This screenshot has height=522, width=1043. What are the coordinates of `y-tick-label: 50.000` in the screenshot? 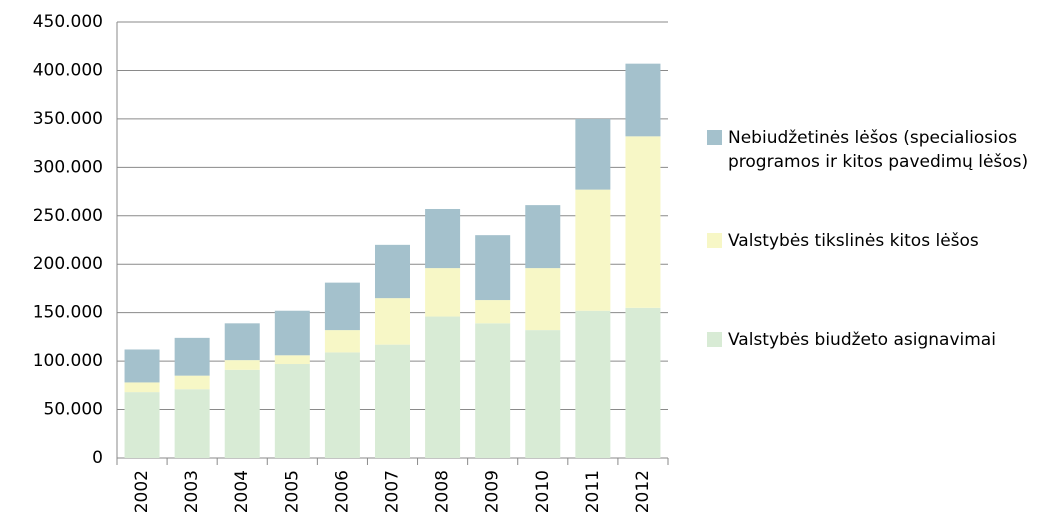 It's located at (73, 410).